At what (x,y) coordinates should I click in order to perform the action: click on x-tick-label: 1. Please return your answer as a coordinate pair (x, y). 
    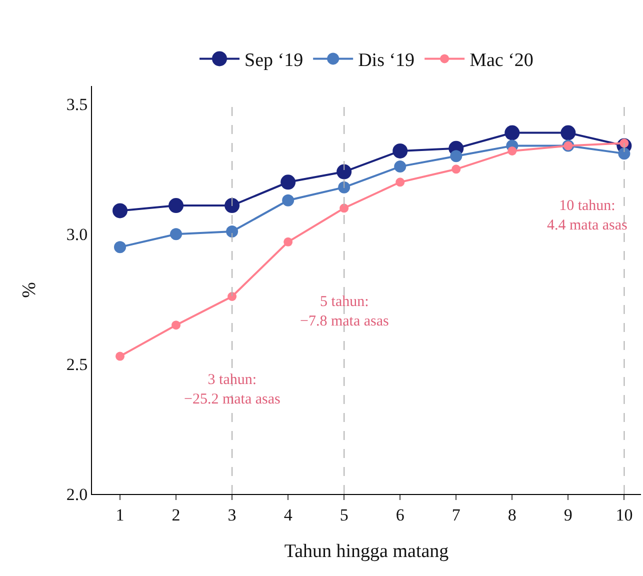
    Looking at the image, I should click on (120, 514).